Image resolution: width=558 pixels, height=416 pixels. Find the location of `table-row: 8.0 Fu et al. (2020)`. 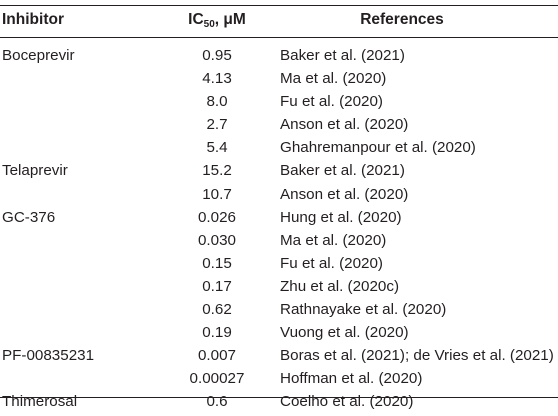

table-row: 8.0 Fu et al. (2020) is located at coordinates (279, 103).